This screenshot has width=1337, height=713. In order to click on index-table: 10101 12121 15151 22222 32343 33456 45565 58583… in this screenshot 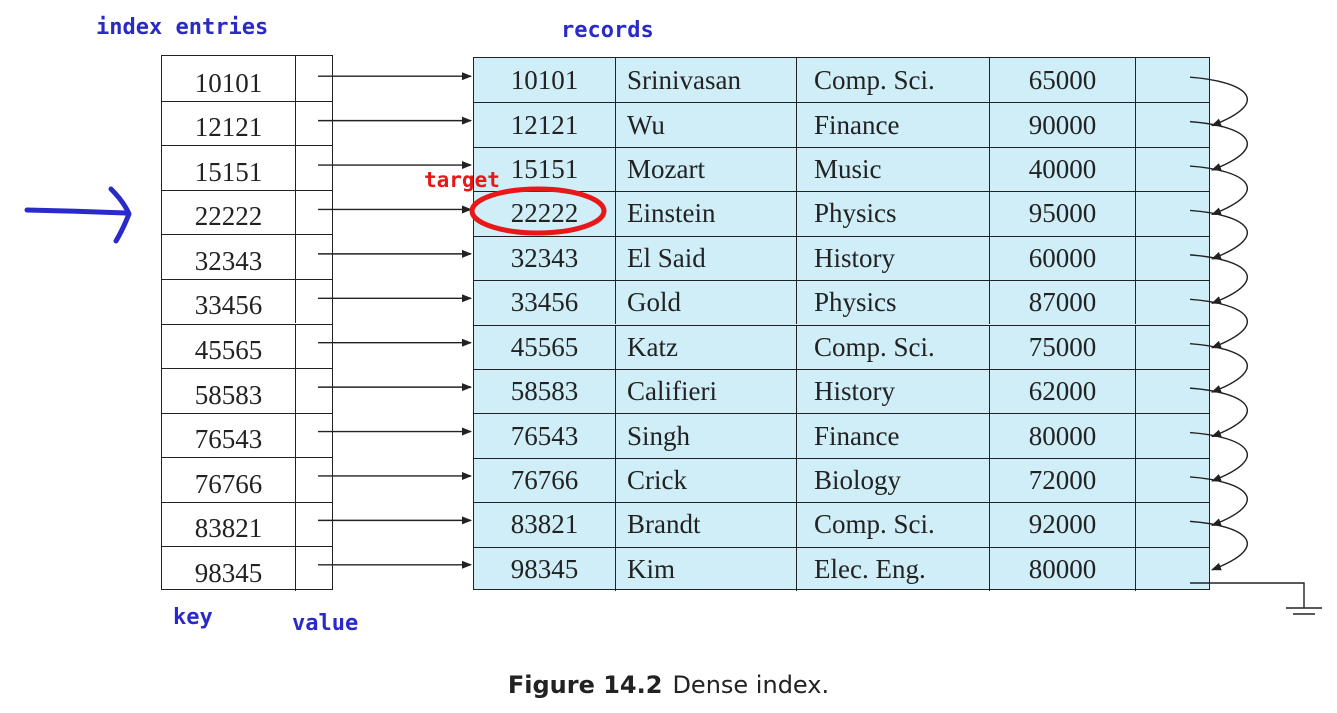, I will do `click(247, 323)`.